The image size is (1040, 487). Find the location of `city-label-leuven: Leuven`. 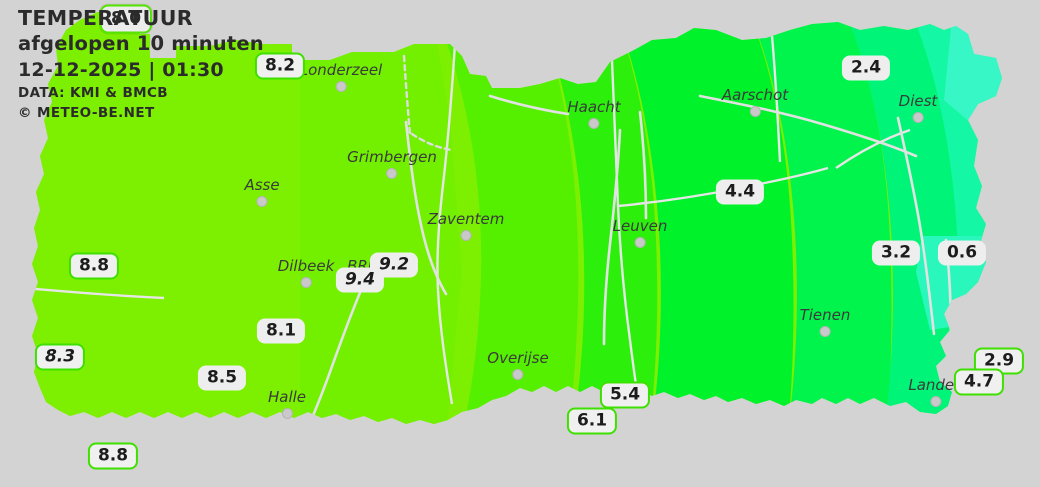

city-label-leuven: Leuven is located at coordinates (640, 232).